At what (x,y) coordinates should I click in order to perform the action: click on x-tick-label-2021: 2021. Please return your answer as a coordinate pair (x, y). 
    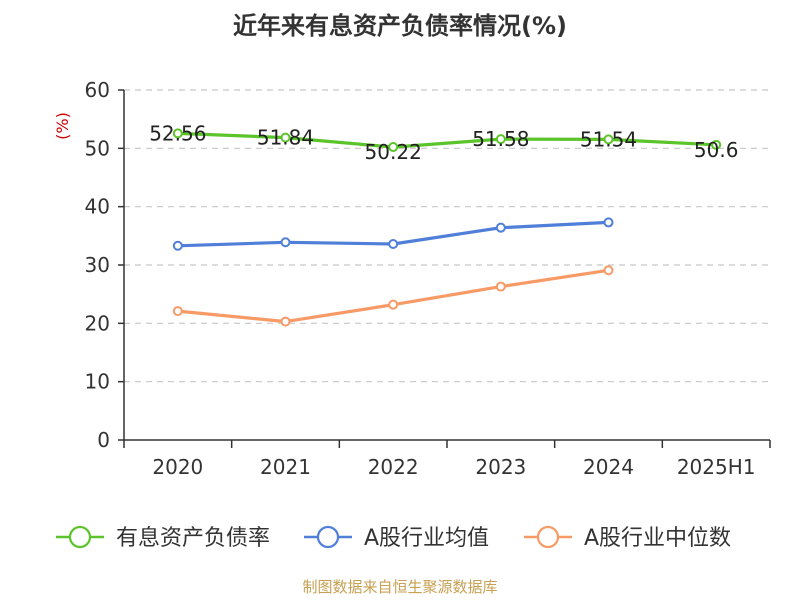
    Looking at the image, I should click on (285, 467).